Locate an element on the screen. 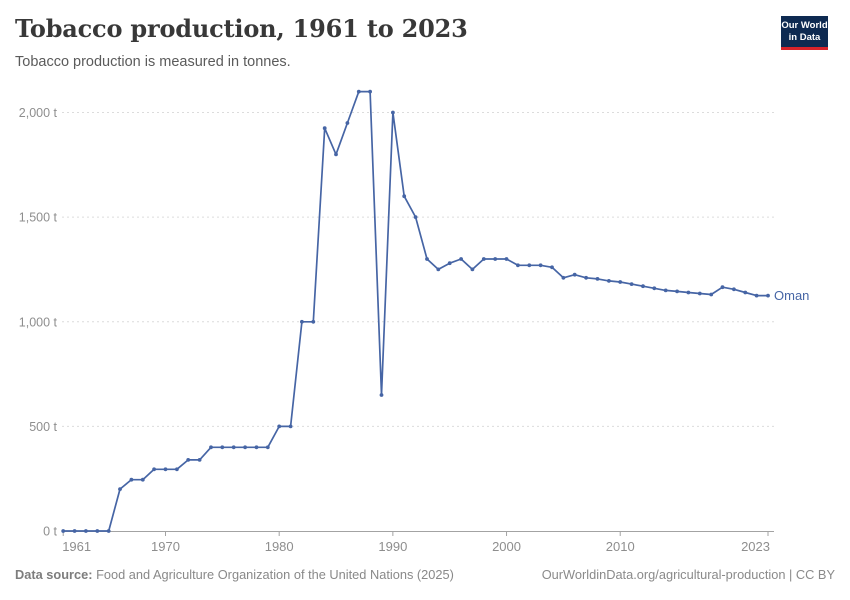 The height and width of the screenshot is (600, 850). y-tick-label: 0 t is located at coordinates (50, 532).